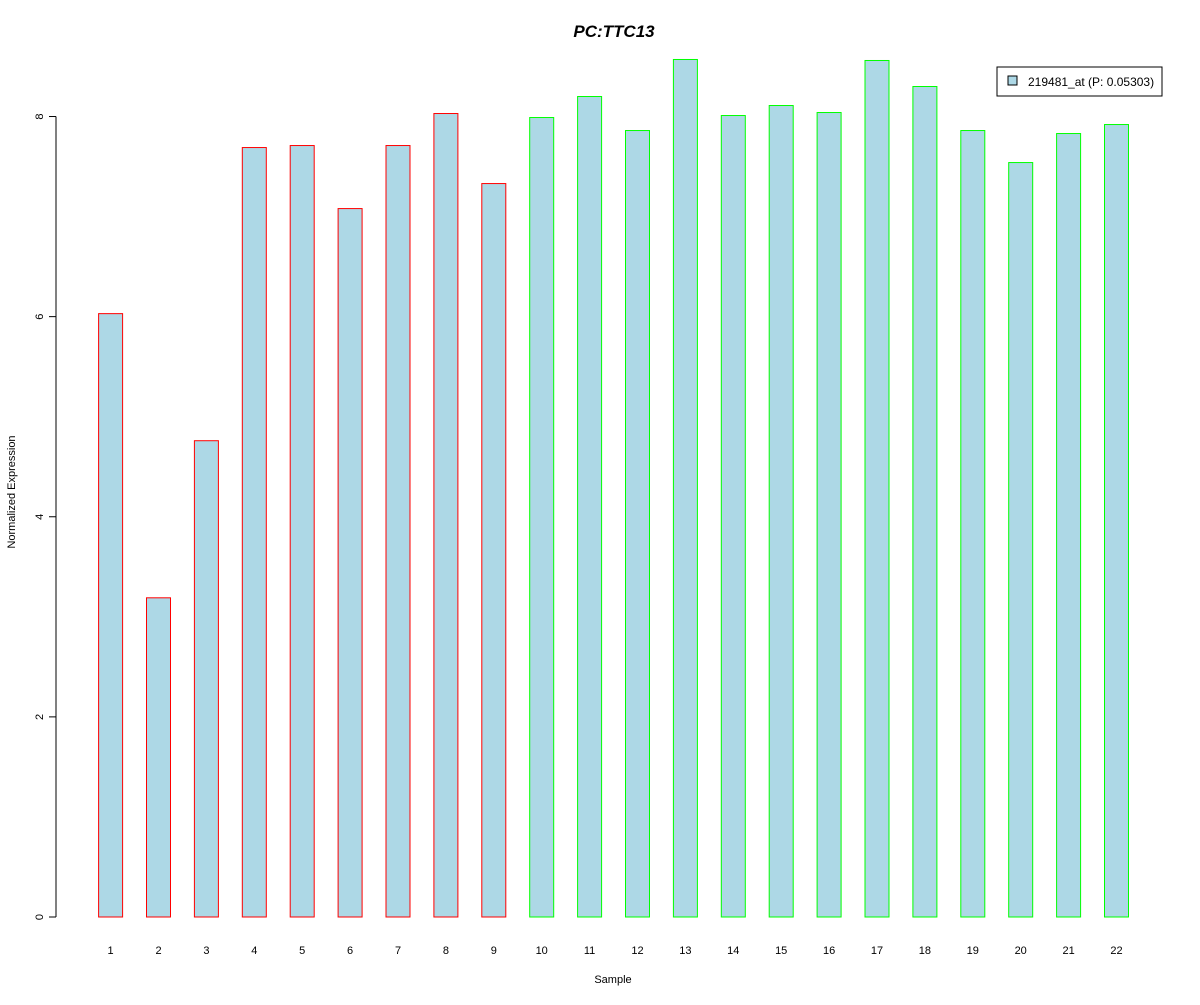  I want to click on x-tick-label: 3, so click(206, 951).